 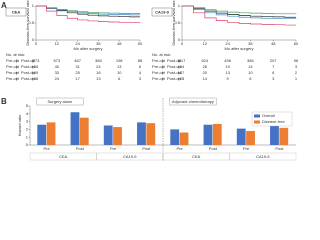 What do you see at coordinates (140, 72) in the screenshot?
I see `risk-count: 4` at bounding box center [140, 72].